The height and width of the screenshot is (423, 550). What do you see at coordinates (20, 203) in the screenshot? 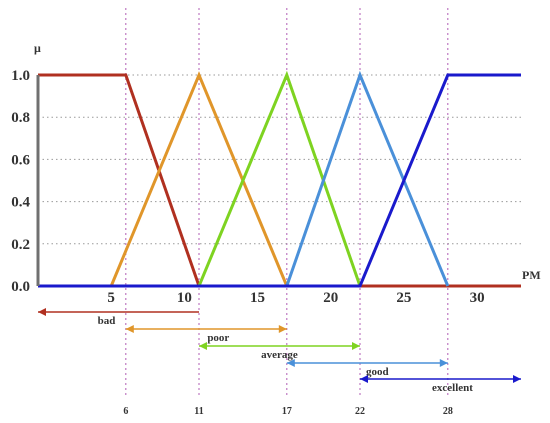
I see `y-tick-label: 0.4` at bounding box center [20, 203].